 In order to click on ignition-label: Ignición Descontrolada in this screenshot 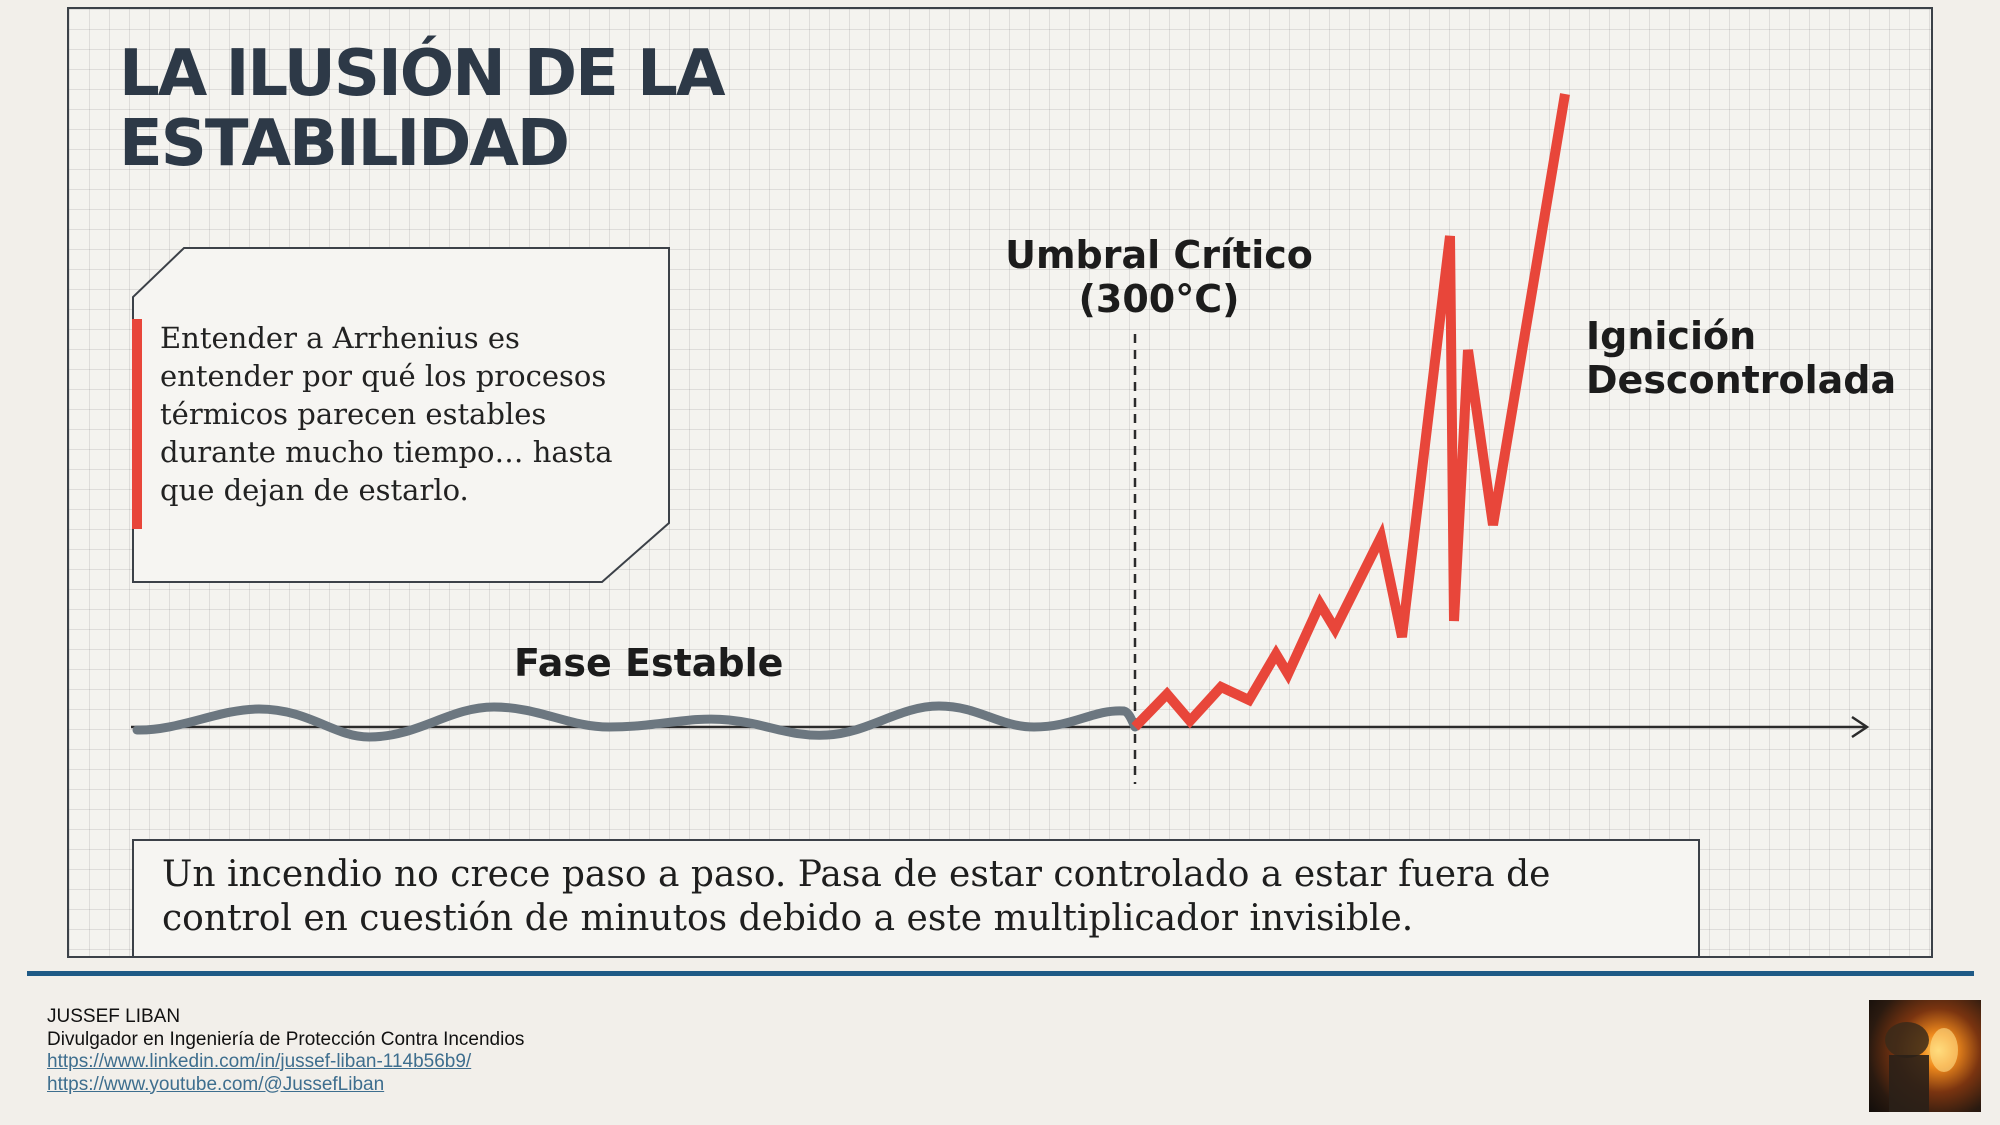, I will do `click(1741, 358)`.